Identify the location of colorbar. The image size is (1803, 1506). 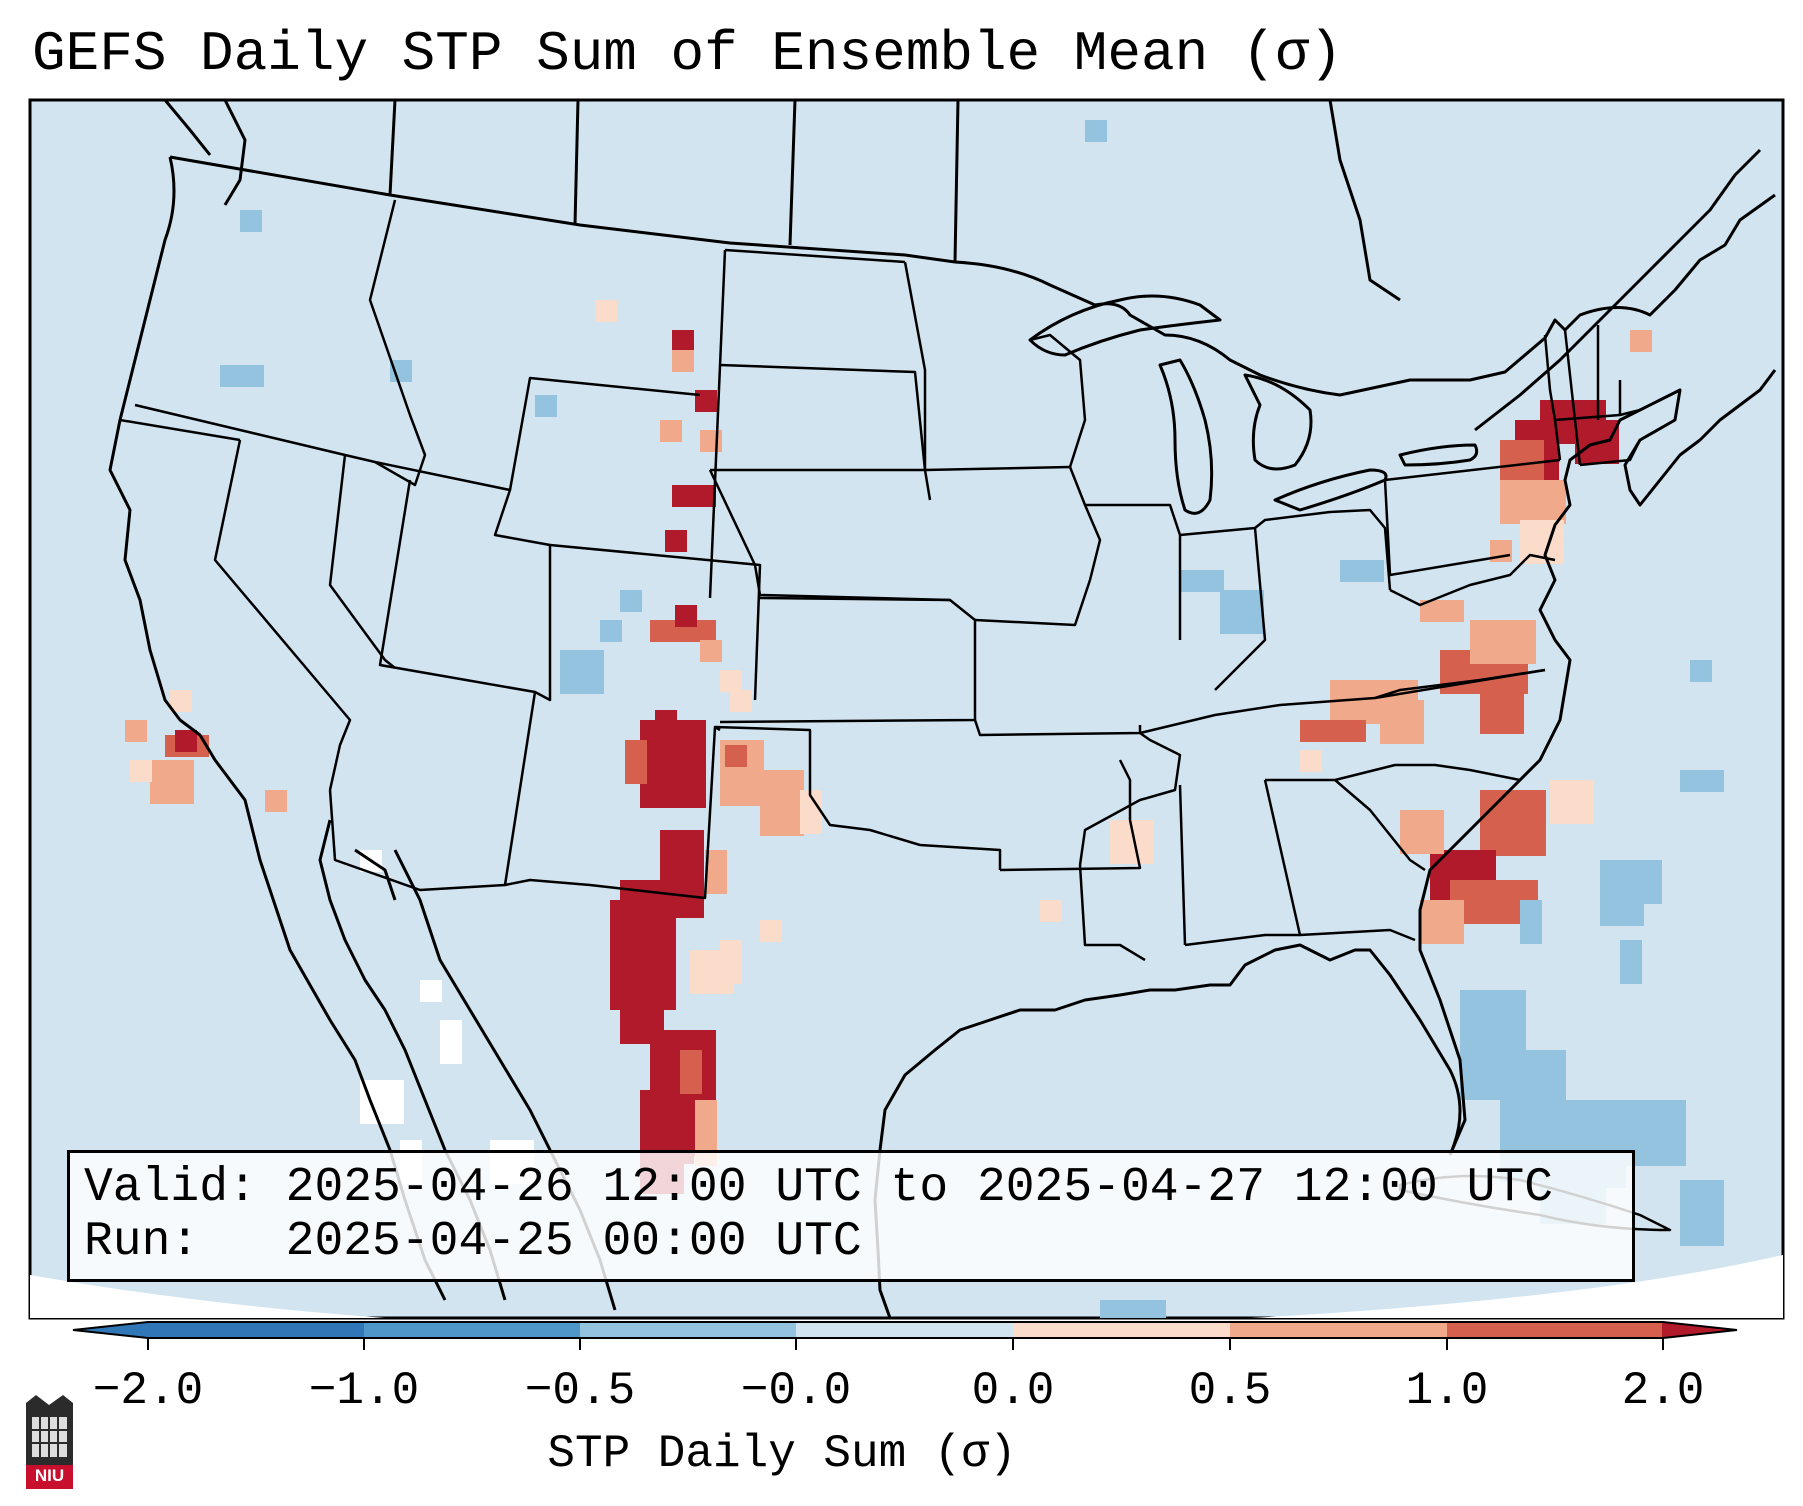
(905, 1335).